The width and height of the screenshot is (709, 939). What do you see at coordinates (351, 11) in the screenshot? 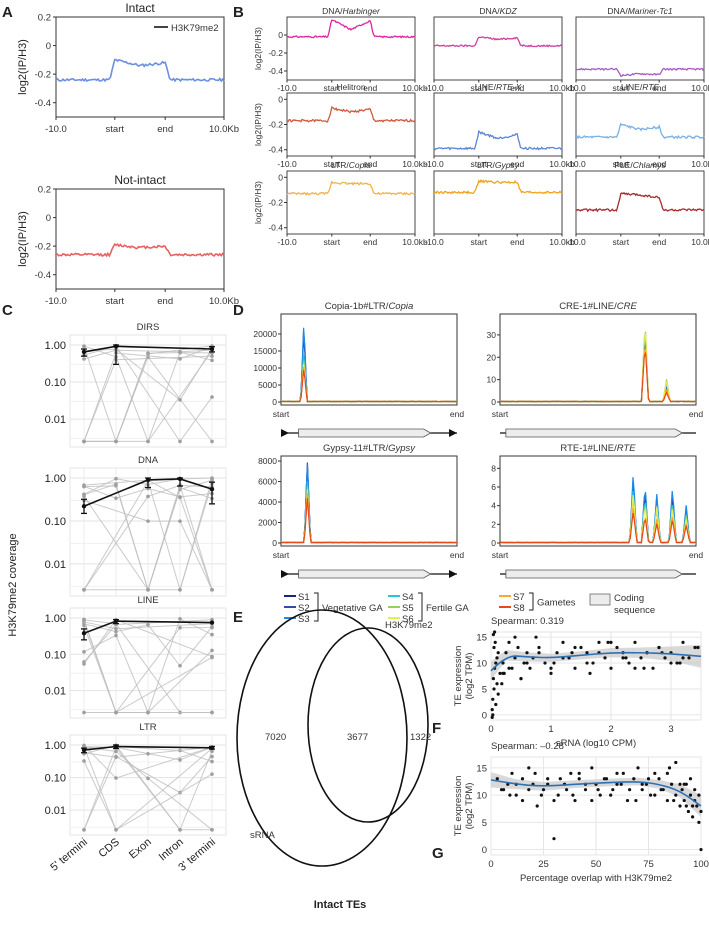
I see `panelB-title-0: DNA/Harbinger` at bounding box center [351, 11].